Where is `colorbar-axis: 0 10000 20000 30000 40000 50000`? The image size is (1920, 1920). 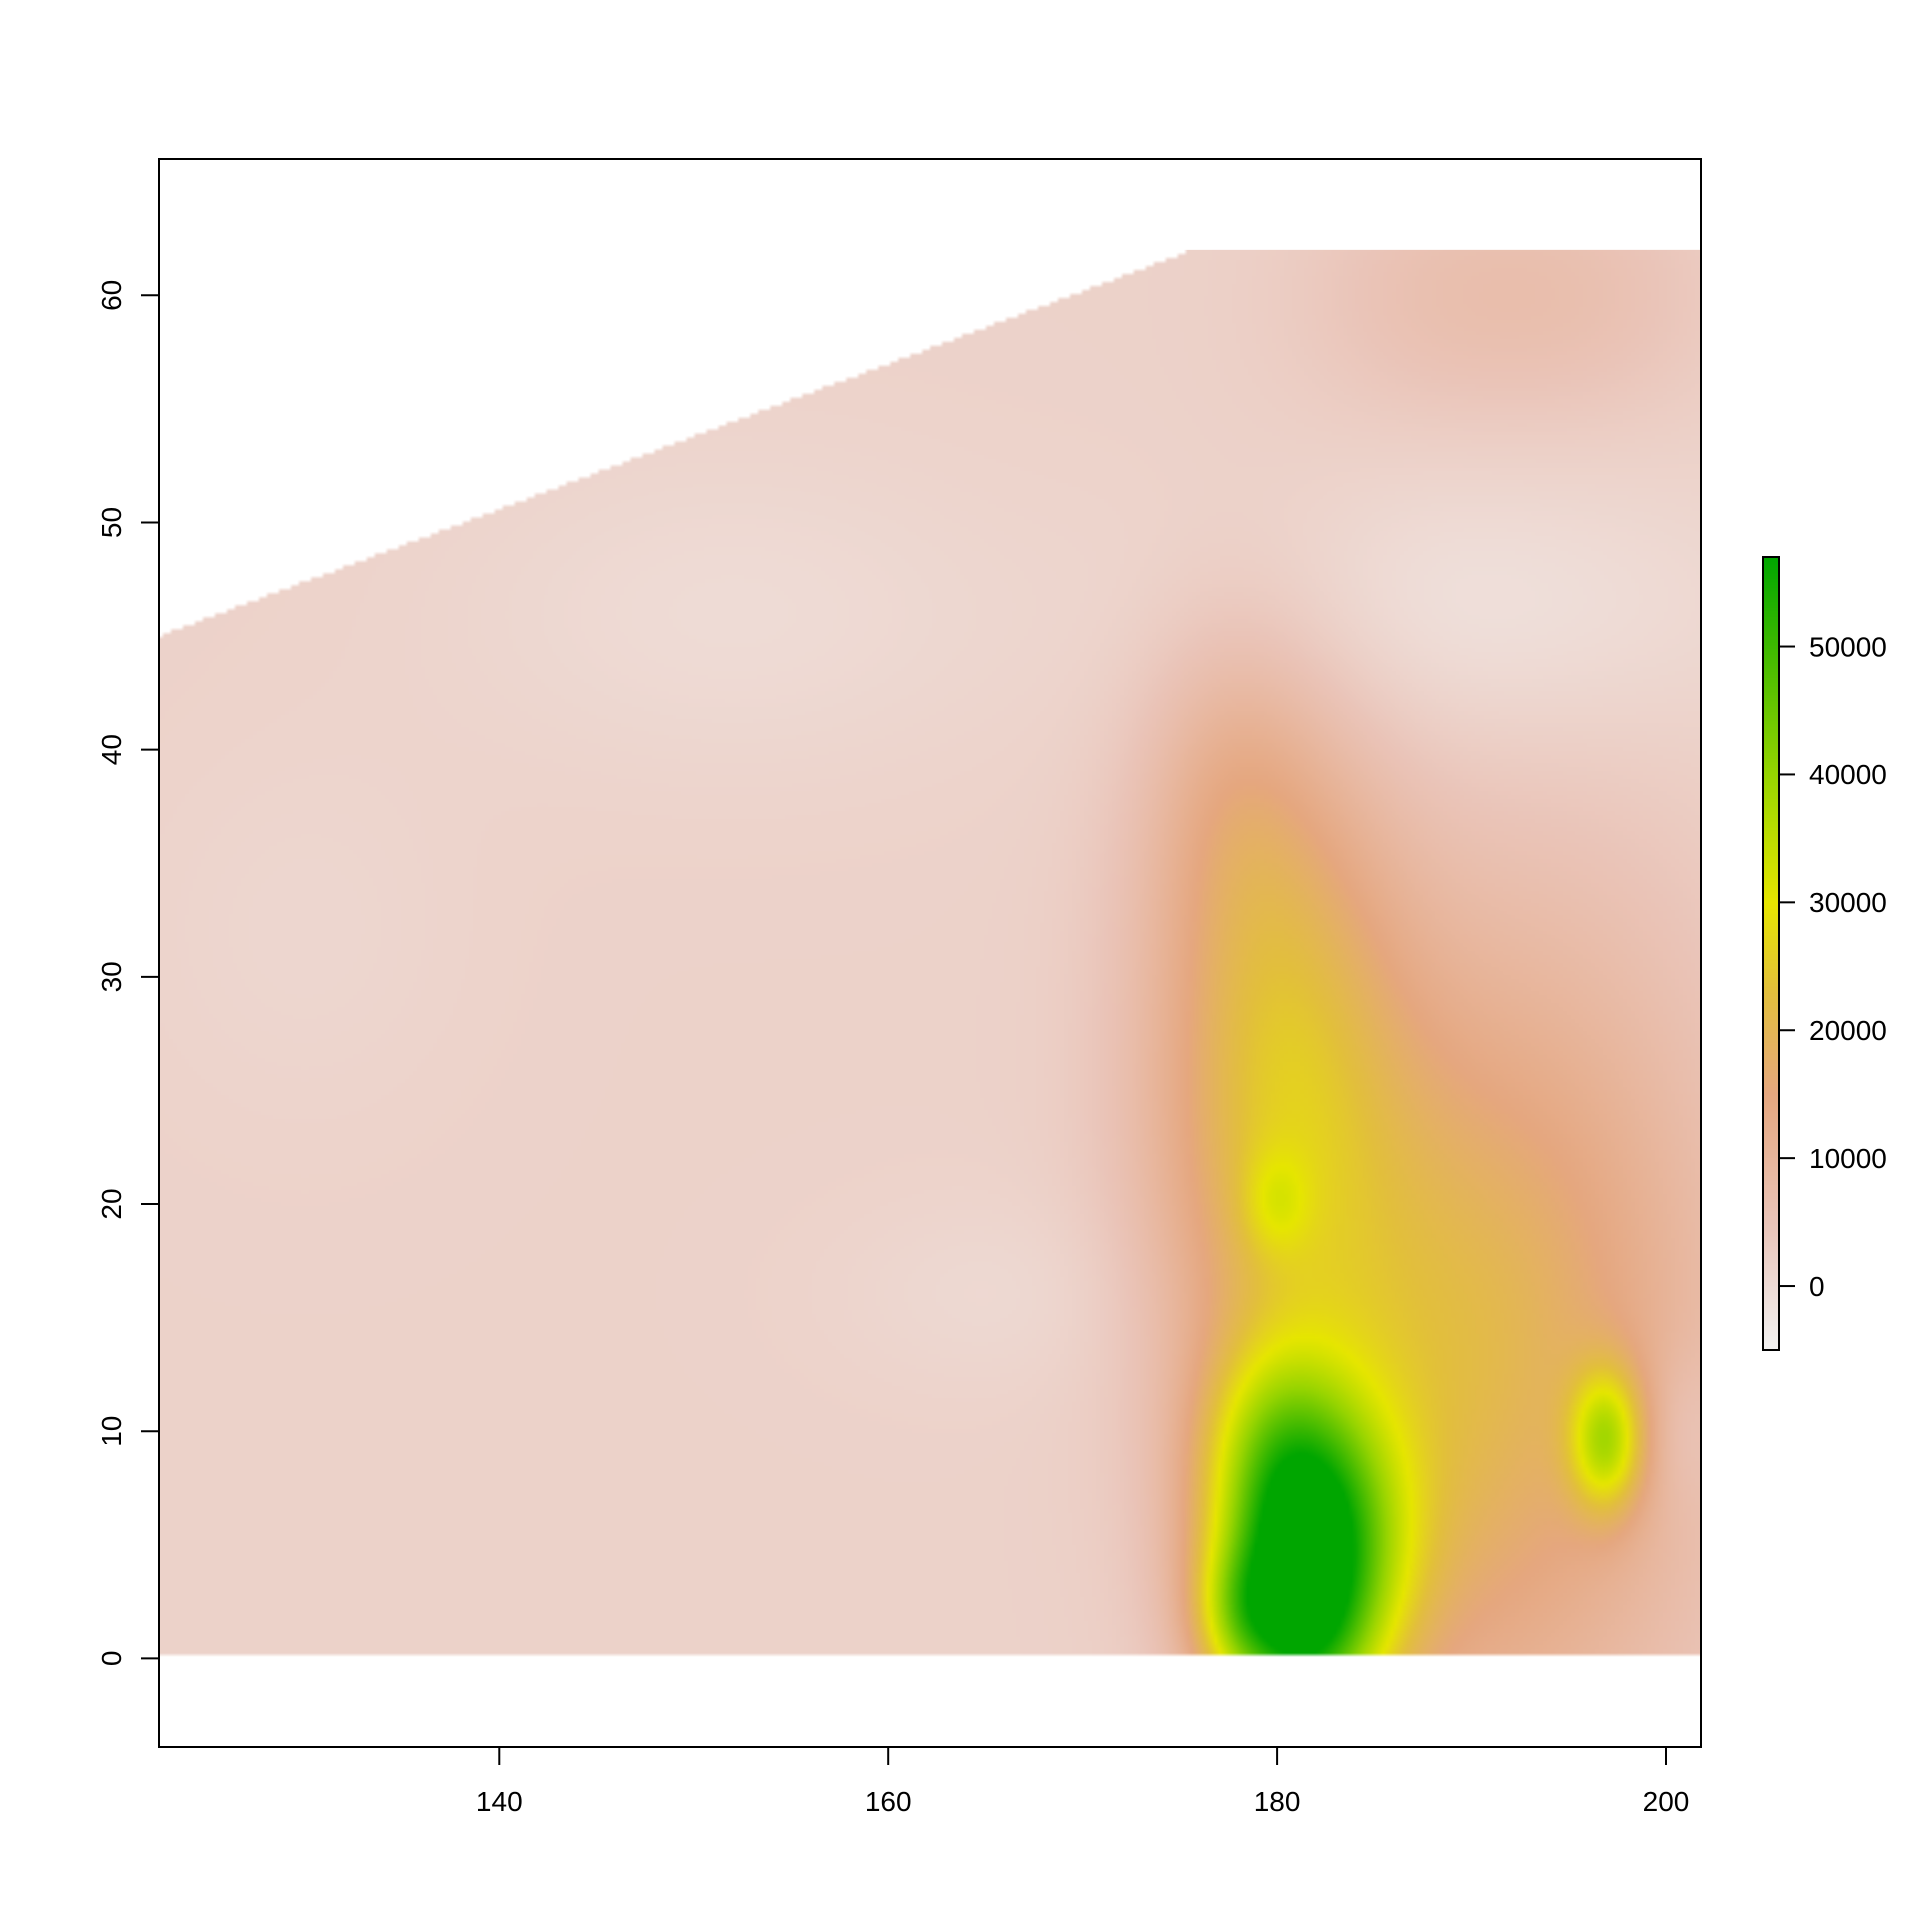 colorbar-axis: 0 10000 20000 30000 40000 50000 is located at coordinates (1833, 966).